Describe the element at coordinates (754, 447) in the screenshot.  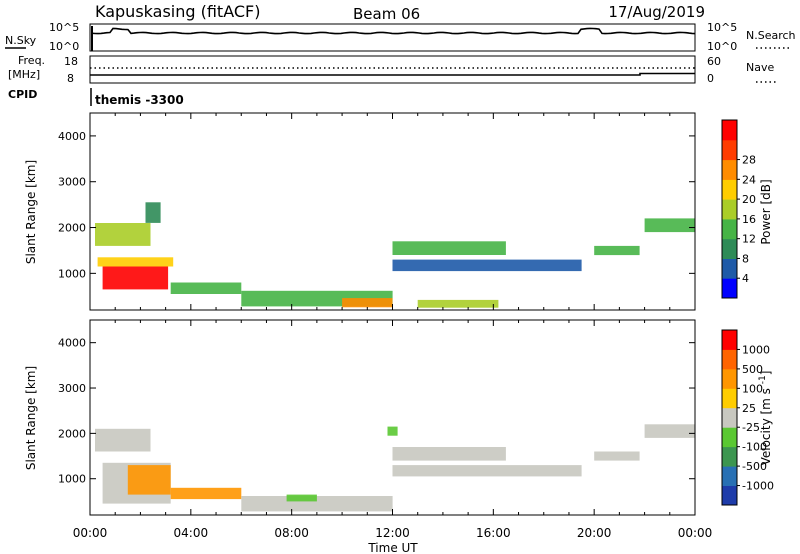
I see `velocity-colorbar-label-5: -100` at that location.